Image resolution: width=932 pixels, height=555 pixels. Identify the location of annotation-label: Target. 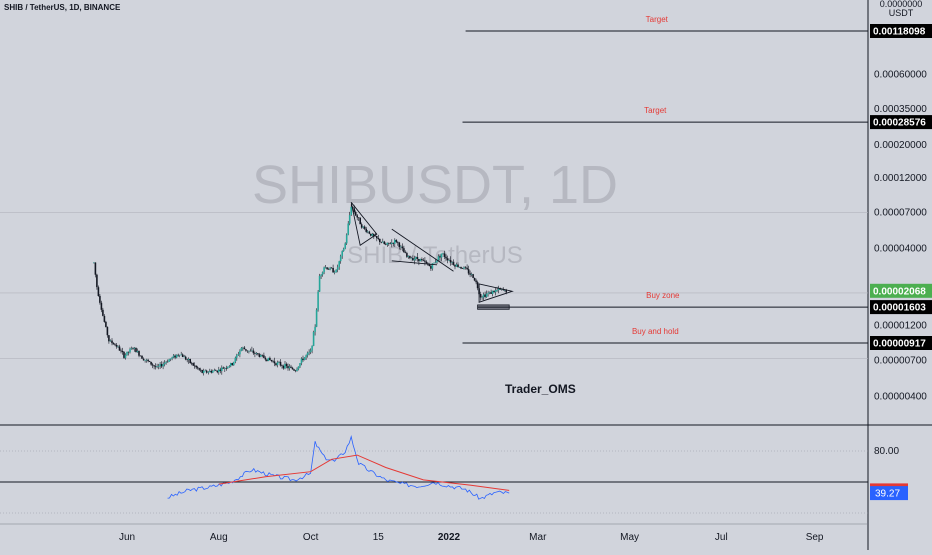
(657, 19).